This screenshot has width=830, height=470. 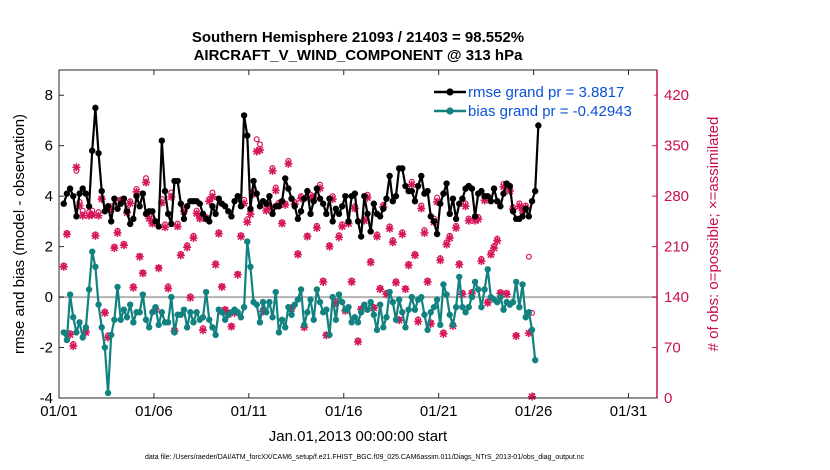 I want to click on y-right-axis-label: # of obs: o=possible; ×=assimilated, so click(x=713, y=234).